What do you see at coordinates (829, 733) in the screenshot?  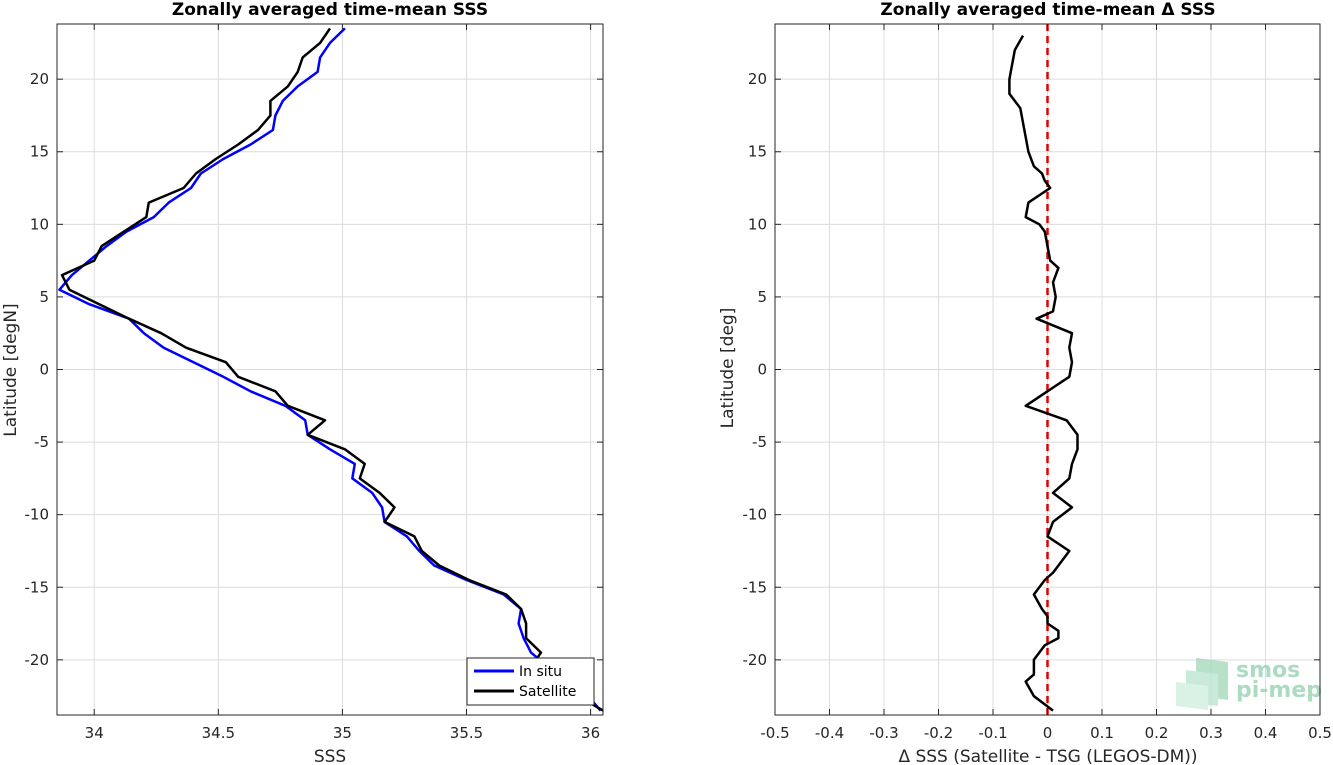 I see `x-tick-label: -0.4` at bounding box center [829, 733].